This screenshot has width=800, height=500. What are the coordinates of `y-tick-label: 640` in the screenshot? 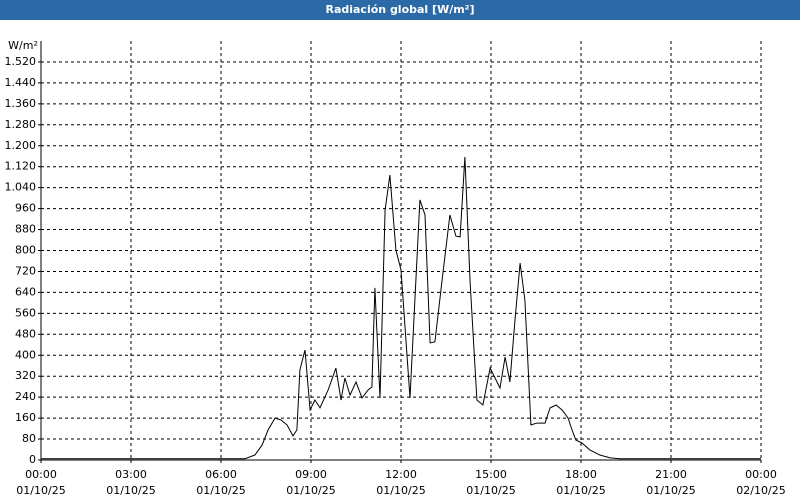 It's located at (25, 291).